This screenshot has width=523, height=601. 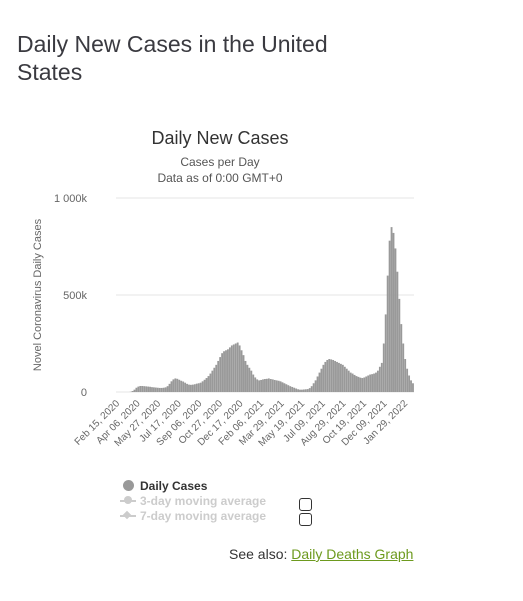 I want to click on checkbox-7-day-average, so click(x=305, y=519).